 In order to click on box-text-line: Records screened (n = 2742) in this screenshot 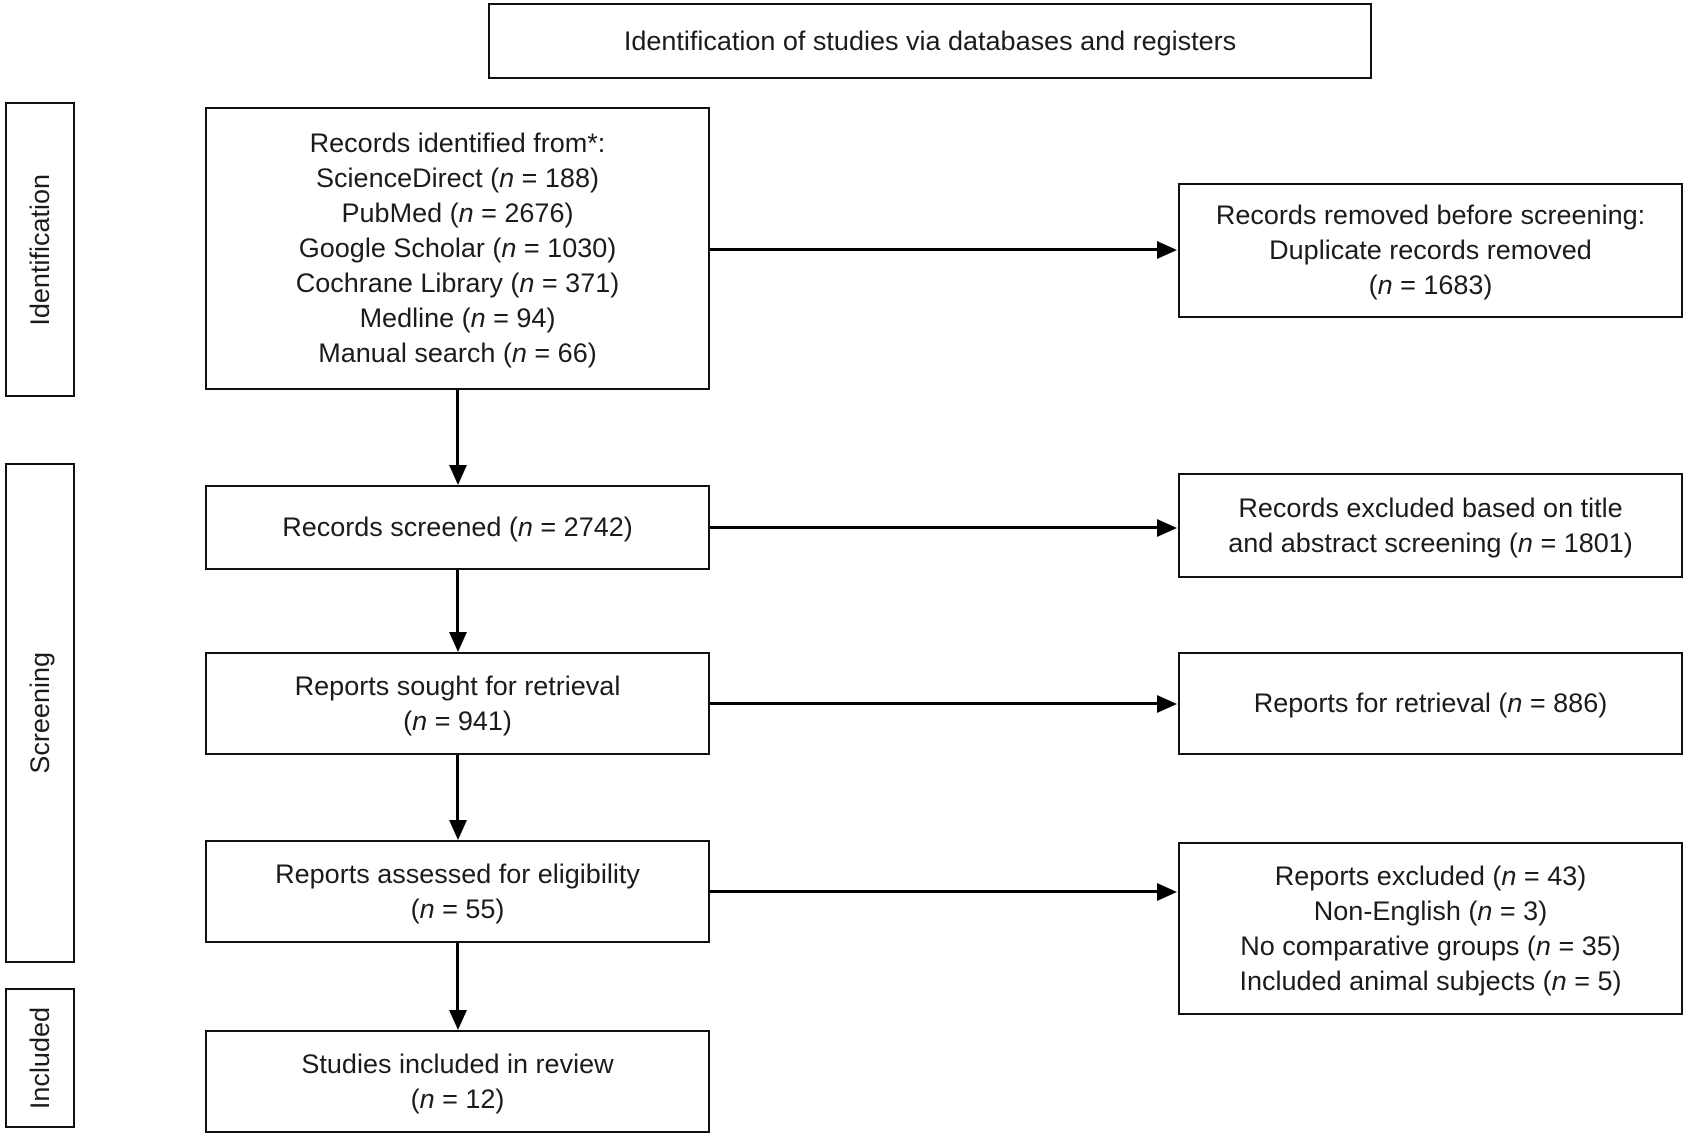, I will do `click(457, 527)`.